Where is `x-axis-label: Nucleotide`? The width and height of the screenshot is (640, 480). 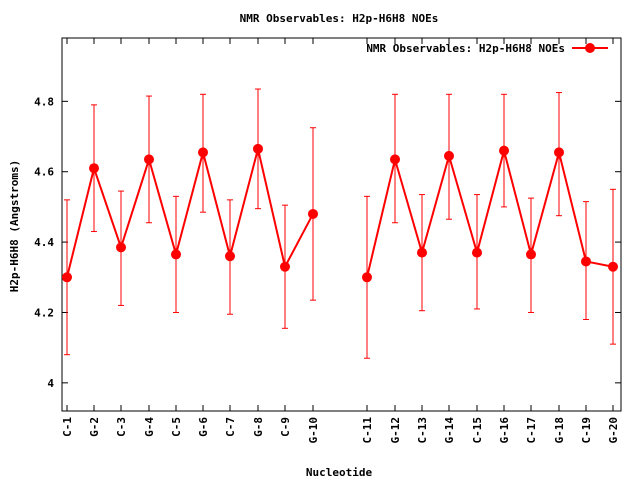
x-axis-label: Nucleotide is located at coordinates (339, 472).